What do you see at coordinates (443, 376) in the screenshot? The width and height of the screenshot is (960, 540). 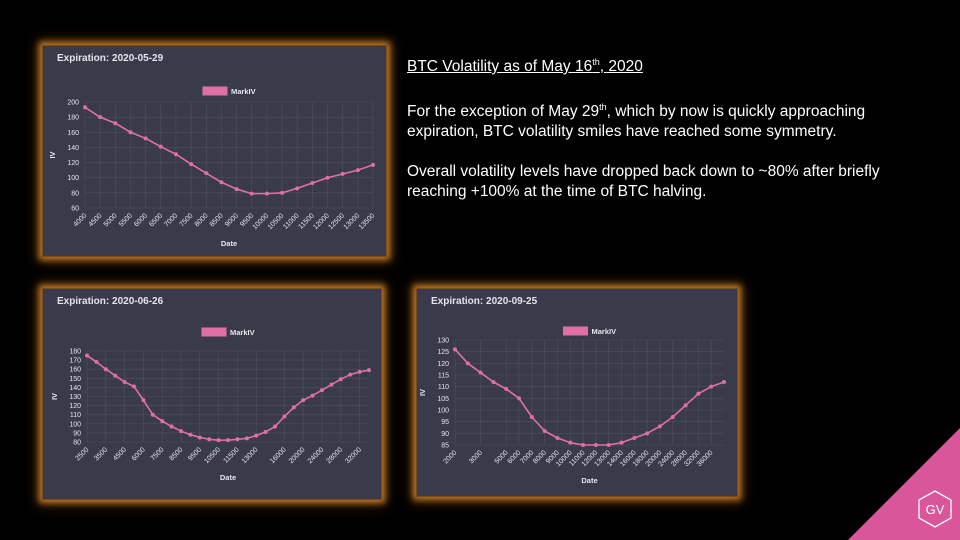 I see `y-tick-label: 115` at bounding box center [443, 376].